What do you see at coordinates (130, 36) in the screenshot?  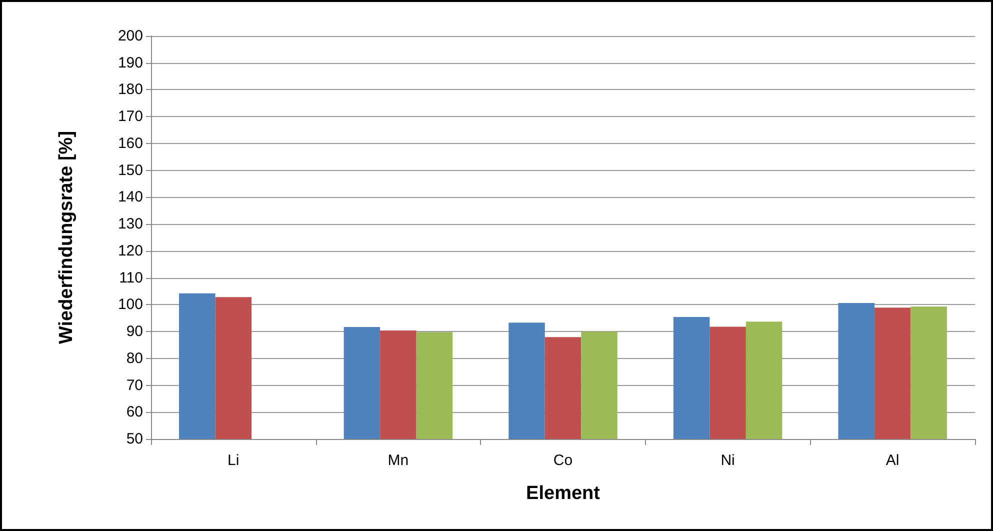 I see `y-tick-label: 200` at bounding box center [130, 36].